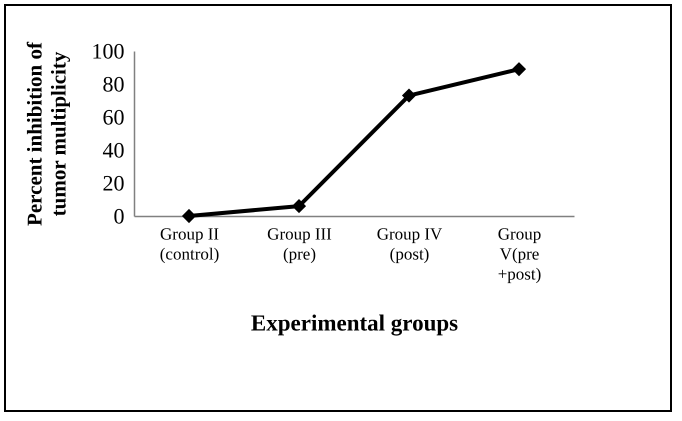 The height and width of the screenshot is (421, 682). What do you see at coordinates (113, 183) in the screenshot?
I see `y-tick-label: 20` at bounding box center [113, 183].